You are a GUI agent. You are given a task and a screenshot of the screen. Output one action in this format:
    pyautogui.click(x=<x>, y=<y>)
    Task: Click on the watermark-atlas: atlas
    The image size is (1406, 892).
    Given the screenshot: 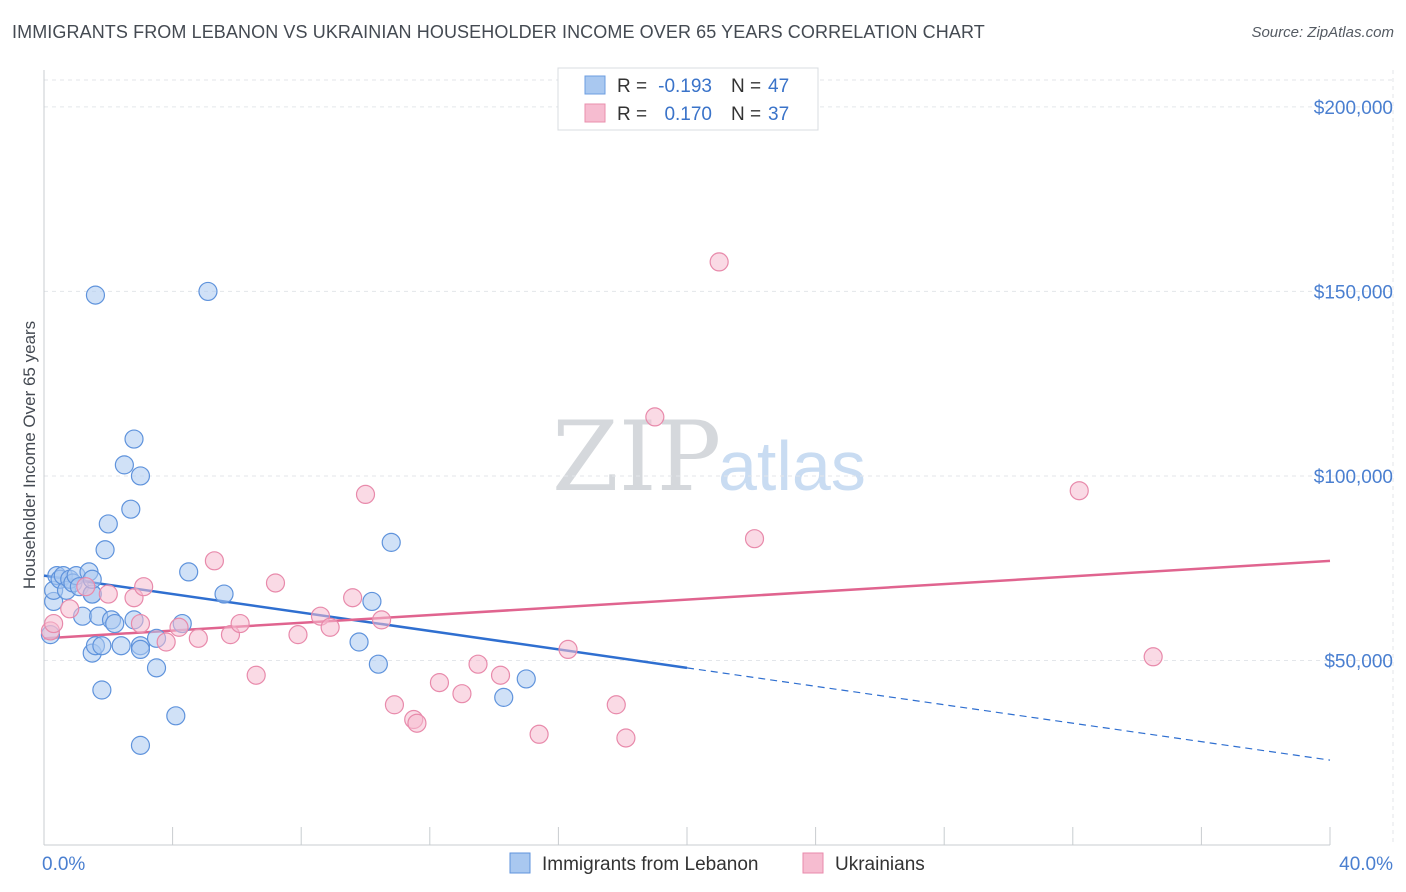 What is the action you would take?
    pyautogui.click(x=792, y=466)
    